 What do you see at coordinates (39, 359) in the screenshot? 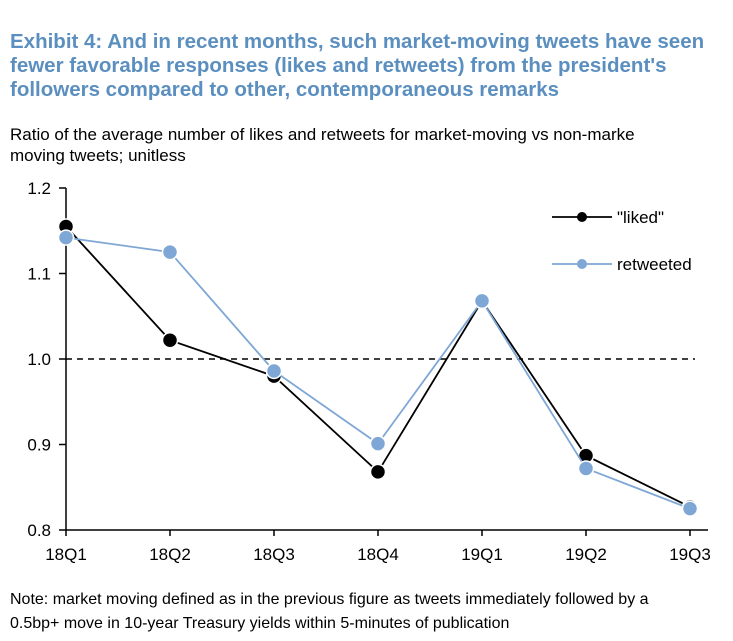
I see `y-tick-label: 1.0` at bounding box center [39, 359].